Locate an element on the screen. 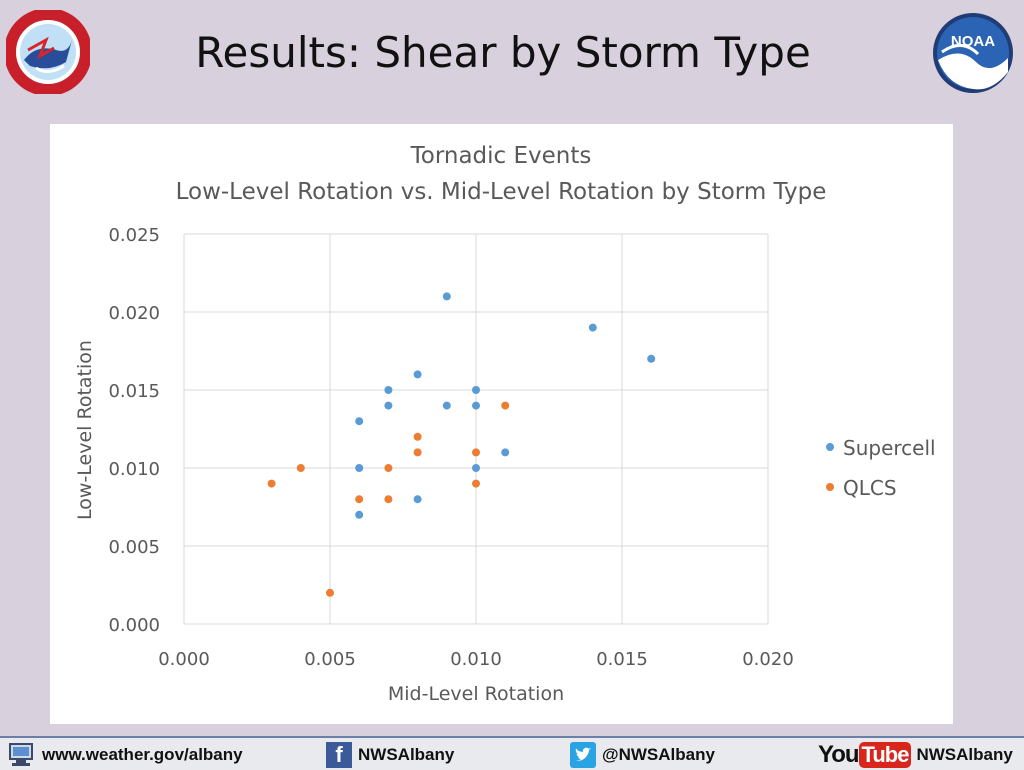  y-tick-label: 0.000 is located at coordinates (134, 625).